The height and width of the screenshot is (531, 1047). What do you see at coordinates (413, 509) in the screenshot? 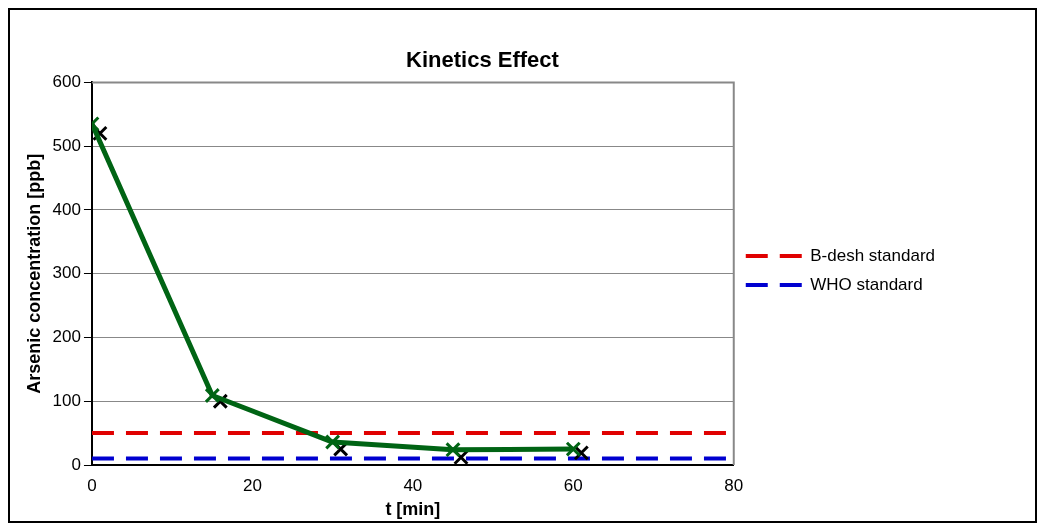
I see `x-axis-title: t [min]` at bounding box center [413, 509].